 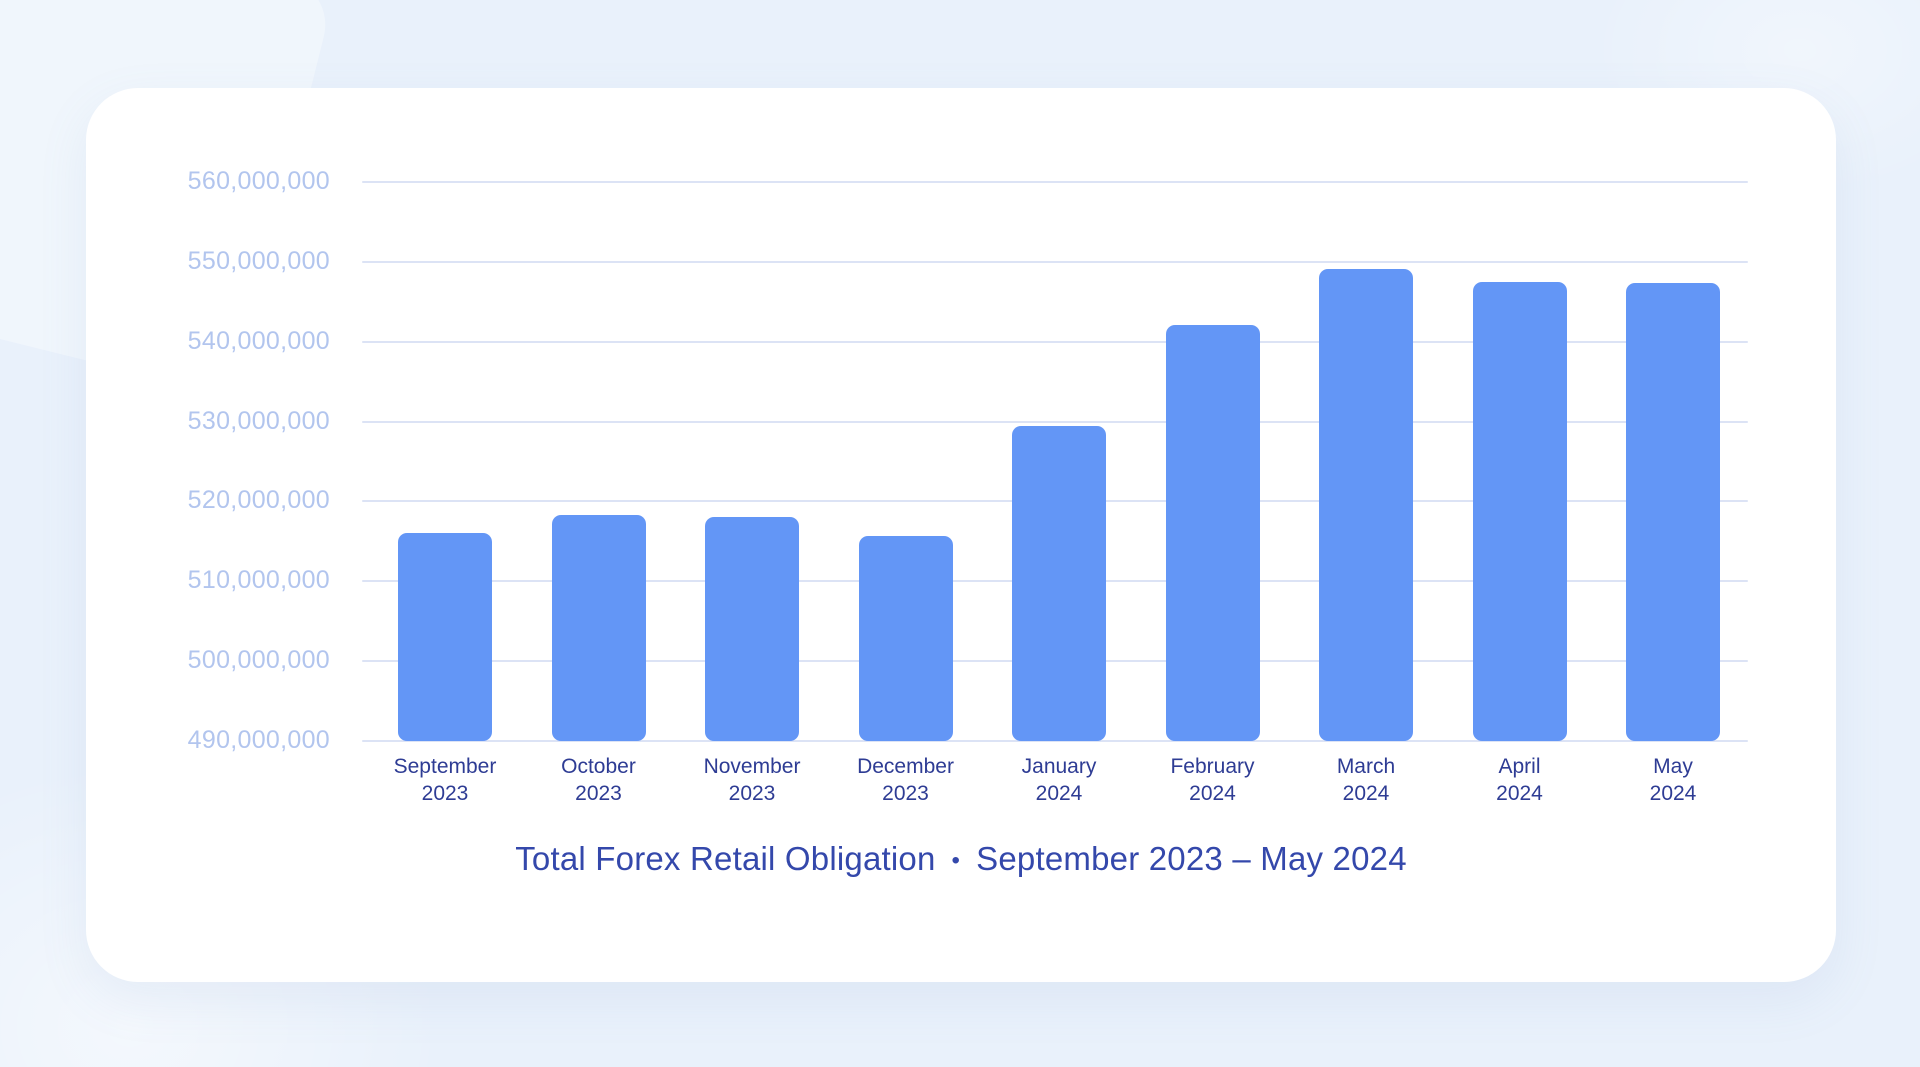 What do you see at coordinates (906, 780) in the screenshot?
I see `x-axis-tick-label: December 2023` at bounding box center [906, 780].